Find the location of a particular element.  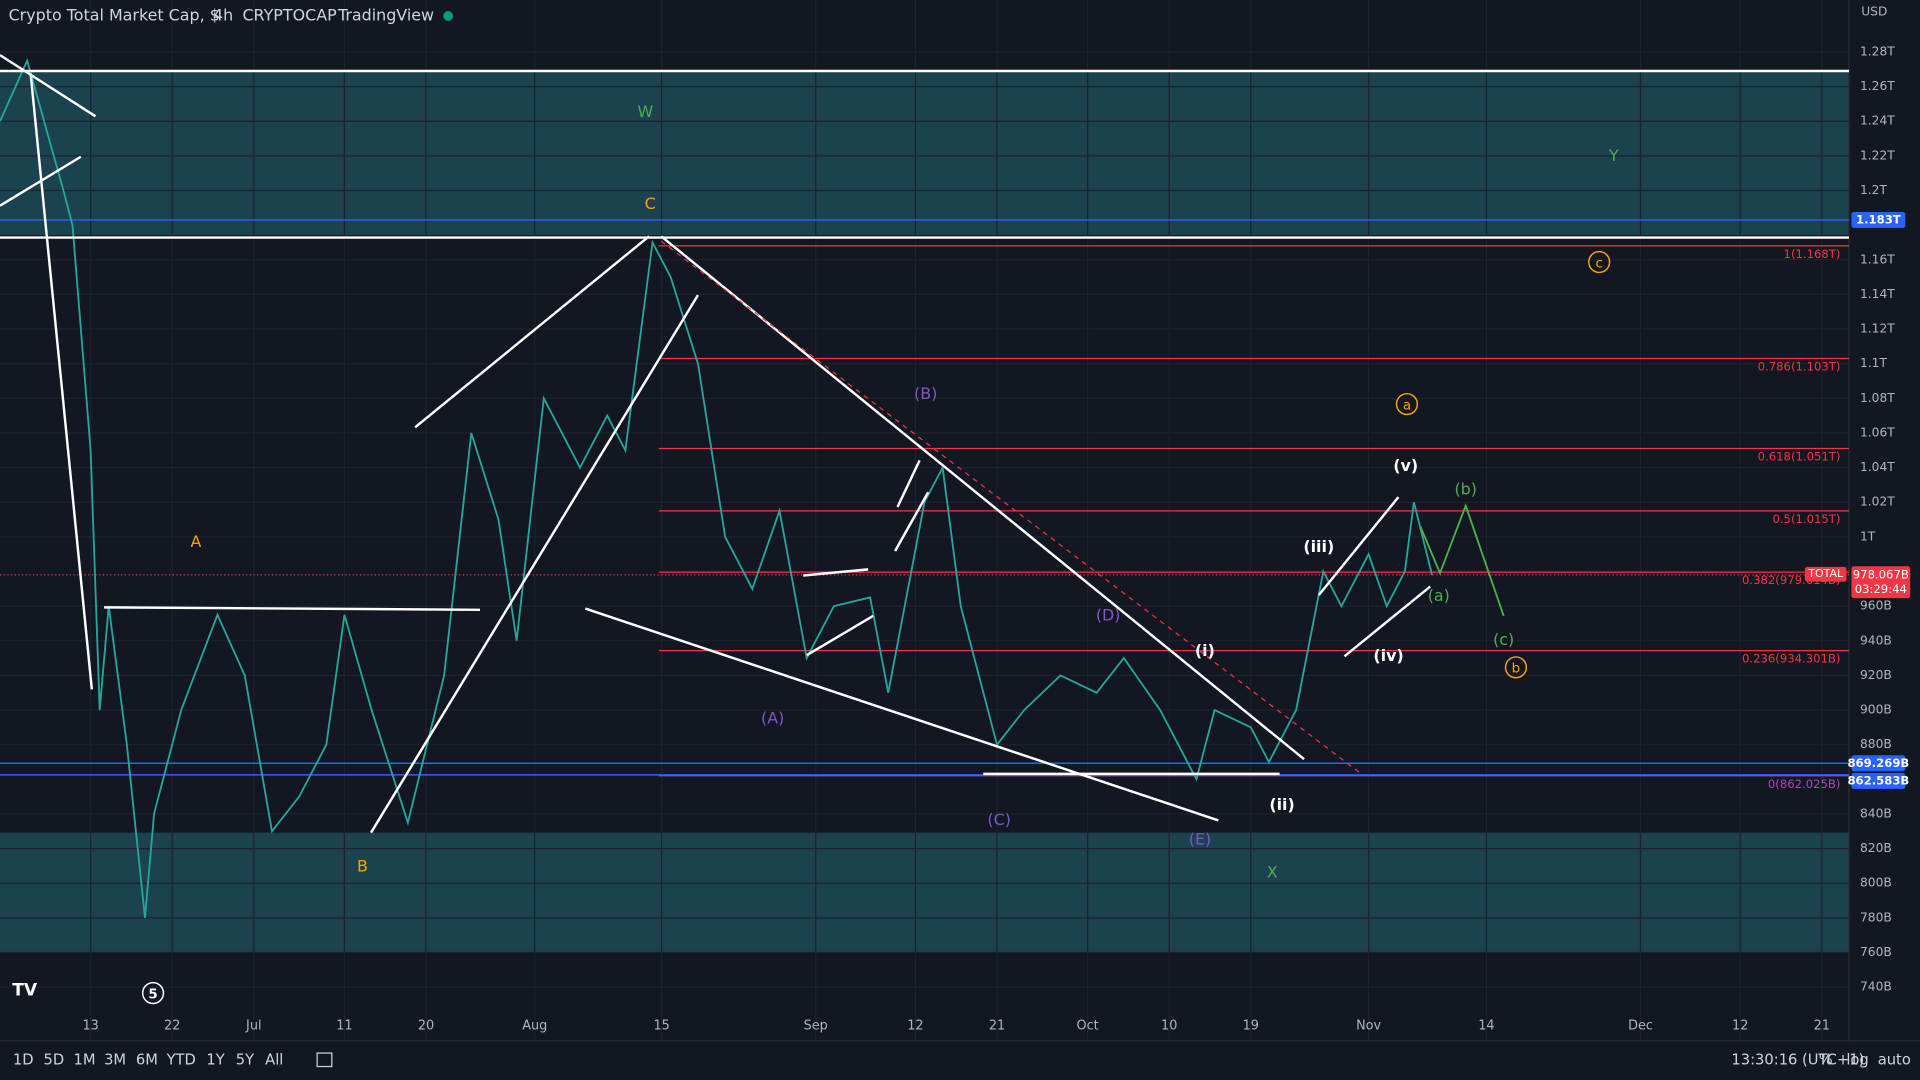

wave-label: c is located at coordinates (1598, 263).